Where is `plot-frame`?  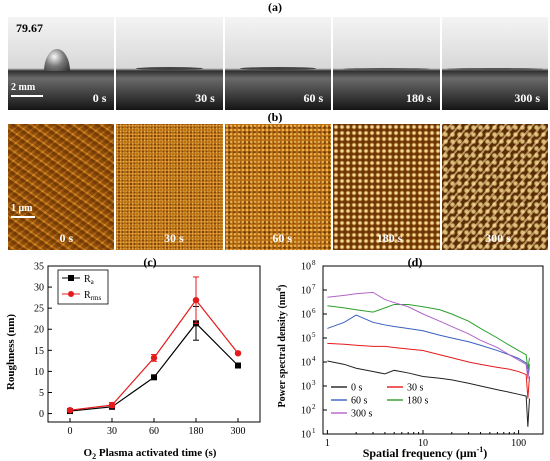 plot-frame is located at coordinates (433, 350).